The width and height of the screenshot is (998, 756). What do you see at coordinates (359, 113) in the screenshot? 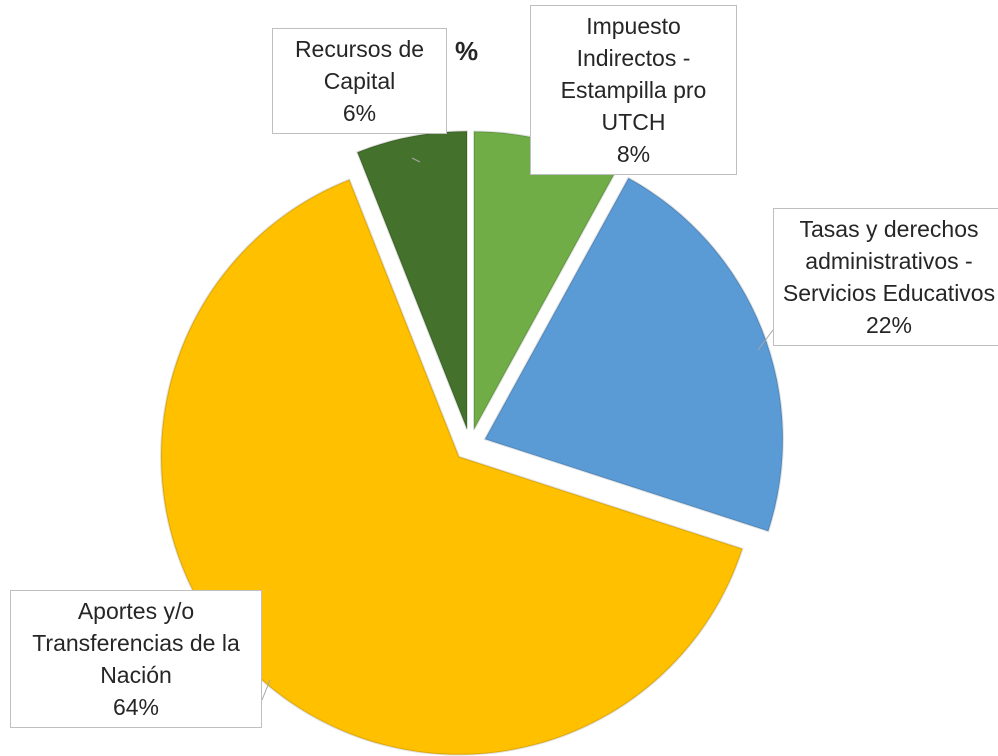
I see `value-label: 6%` at bounding box center [359, 113].